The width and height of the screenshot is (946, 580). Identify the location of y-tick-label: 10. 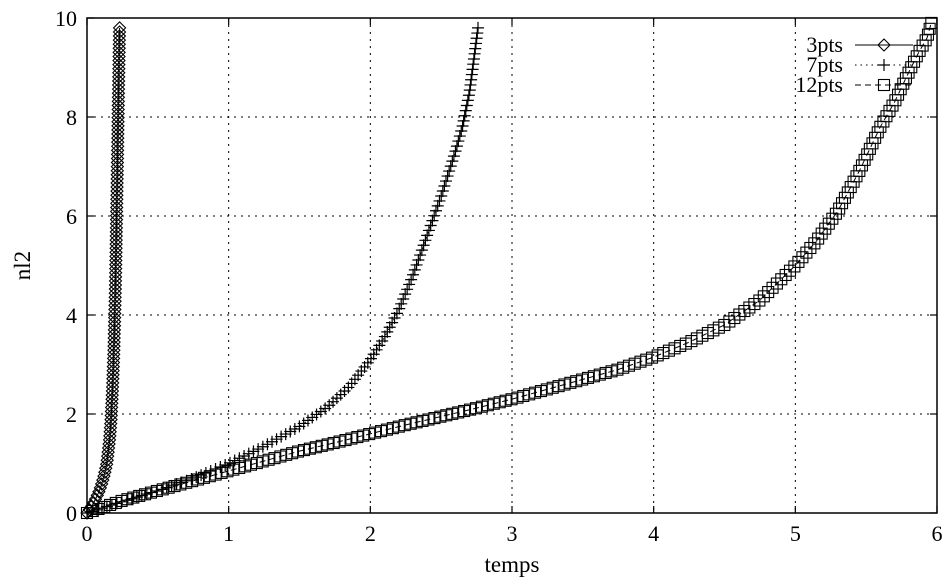
(66, 18).